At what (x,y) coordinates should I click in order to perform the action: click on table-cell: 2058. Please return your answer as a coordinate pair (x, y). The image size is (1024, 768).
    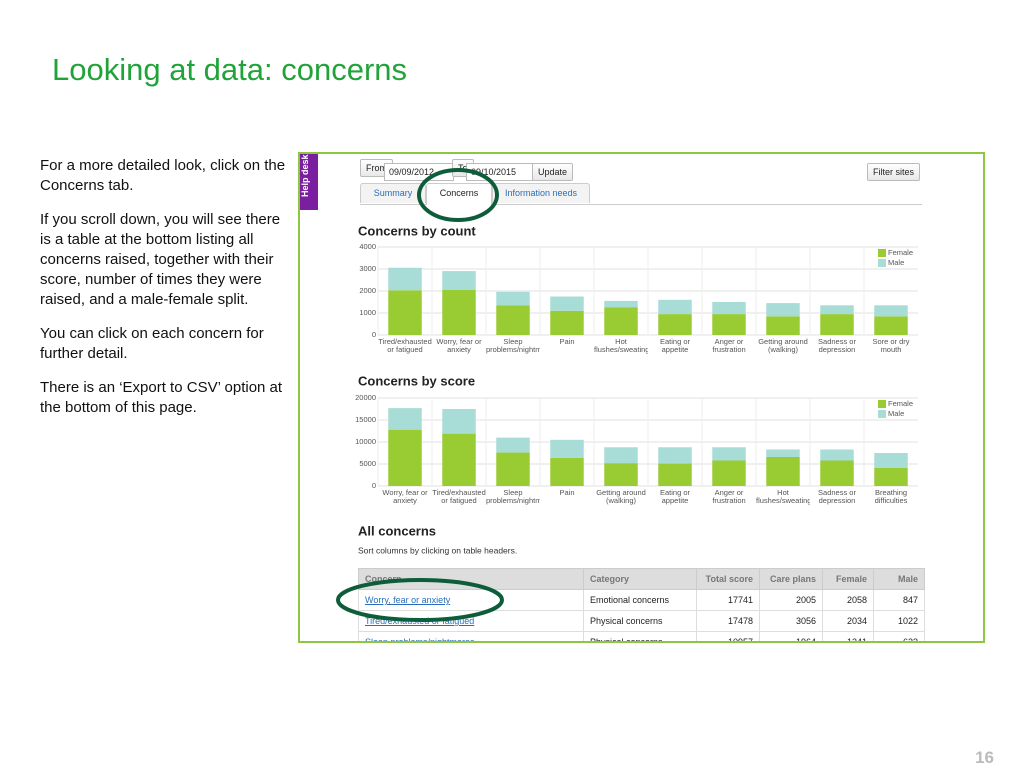
    Looking at the image, I should click on (848, 600).